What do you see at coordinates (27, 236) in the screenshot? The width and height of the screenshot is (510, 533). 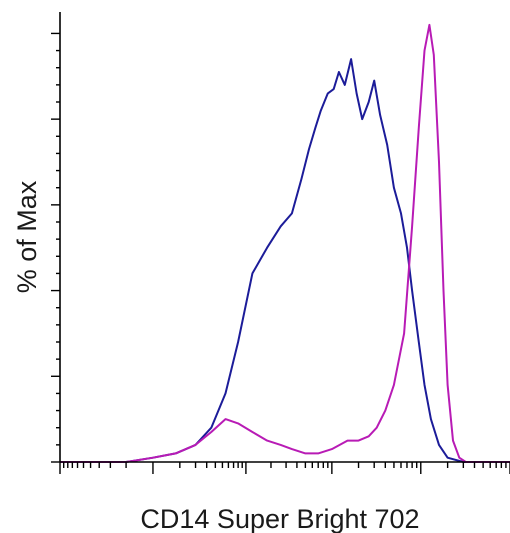 I see `y-axis-title: % of Max` at bounding box center [27, 236].